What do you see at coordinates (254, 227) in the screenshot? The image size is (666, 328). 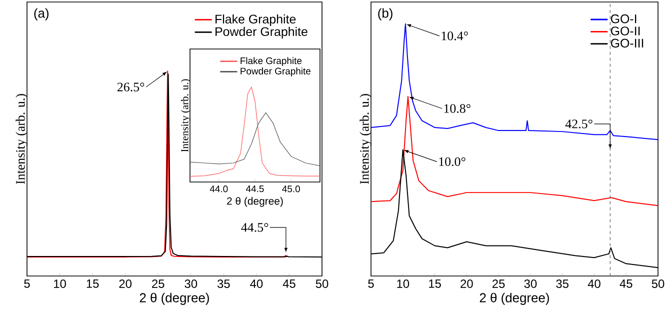 I see `annotation: 44.5°` at bounding box center [254, 227].